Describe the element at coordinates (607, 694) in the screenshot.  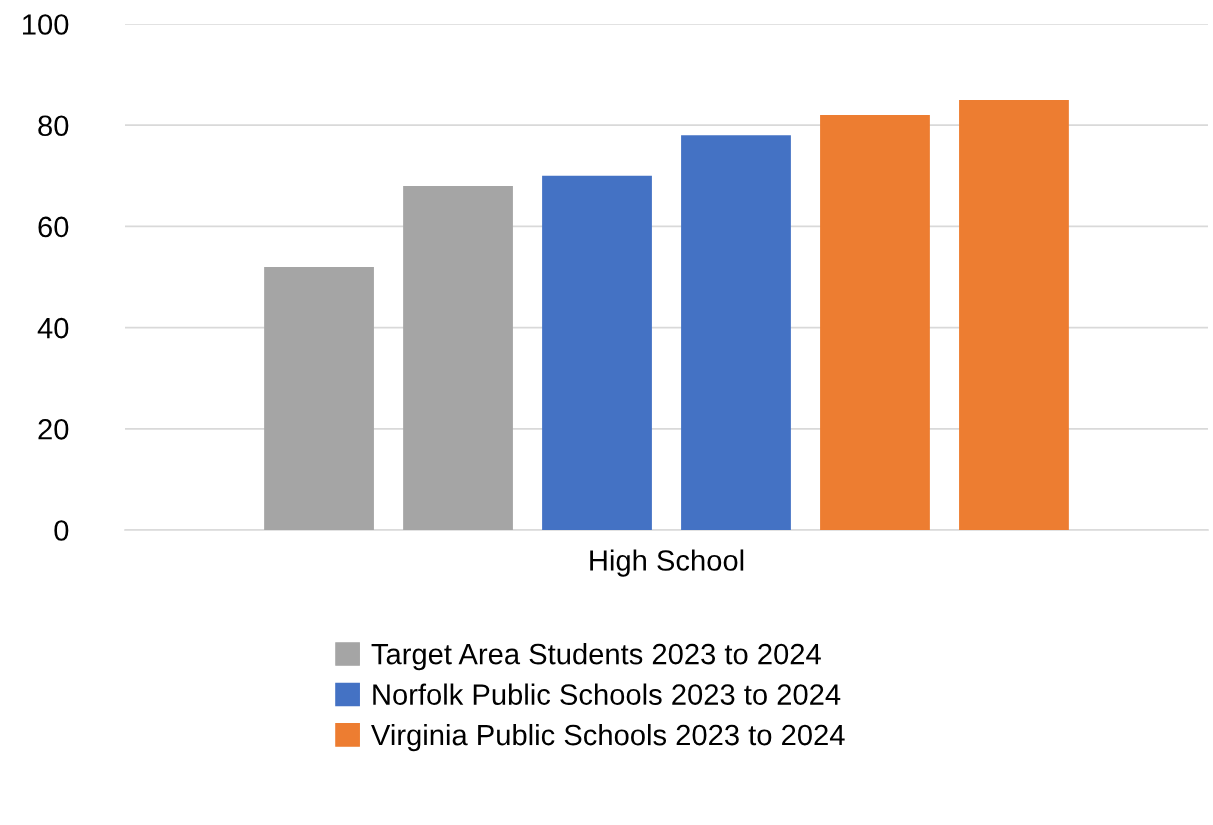
I see `legend-label: Norfolk Public Schools 2023 to 2024` at that location.